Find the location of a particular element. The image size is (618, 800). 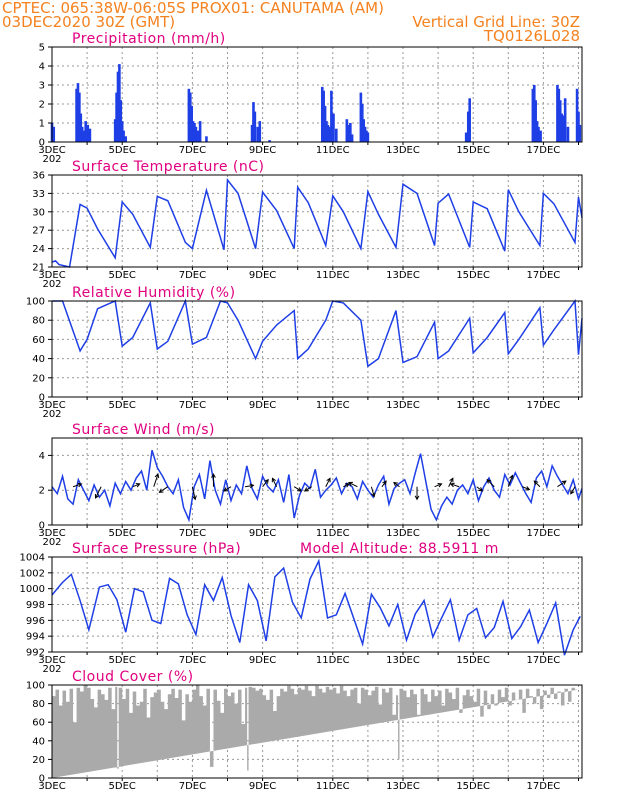

wind-frame is located at coordinates (317, 481).